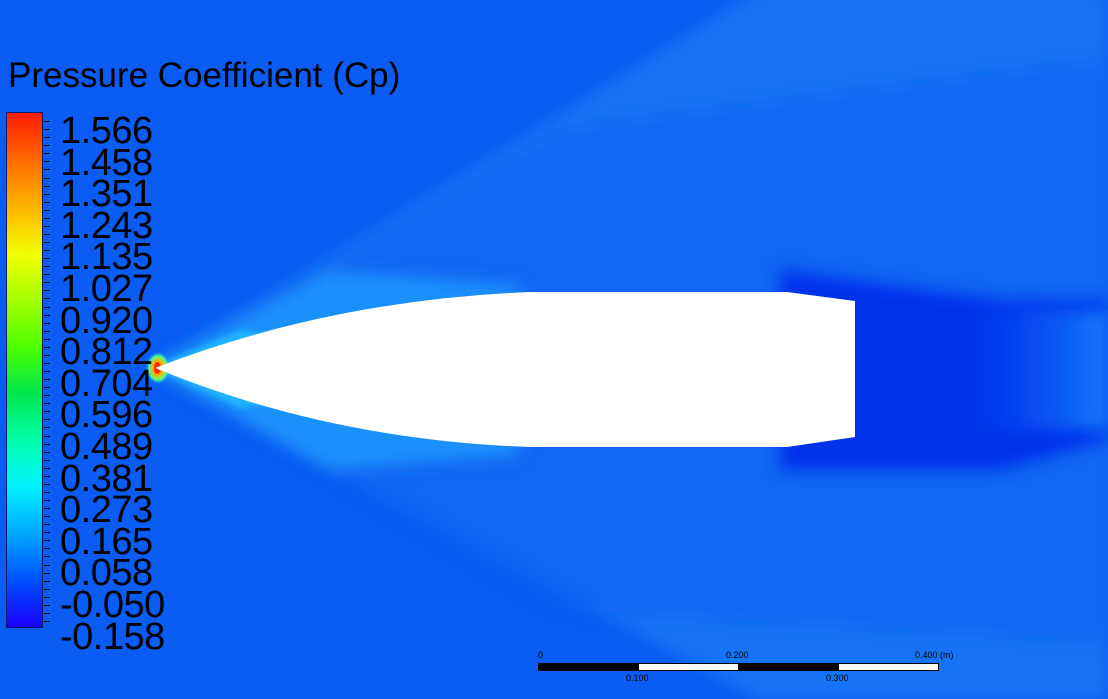 Image resolution: width=1108 pixels, height=699 pixels. What do you see at coordinates (106, 320) in the screenshot?
I see `legend-value-label: 0.920` at bounding box center [106, 320].